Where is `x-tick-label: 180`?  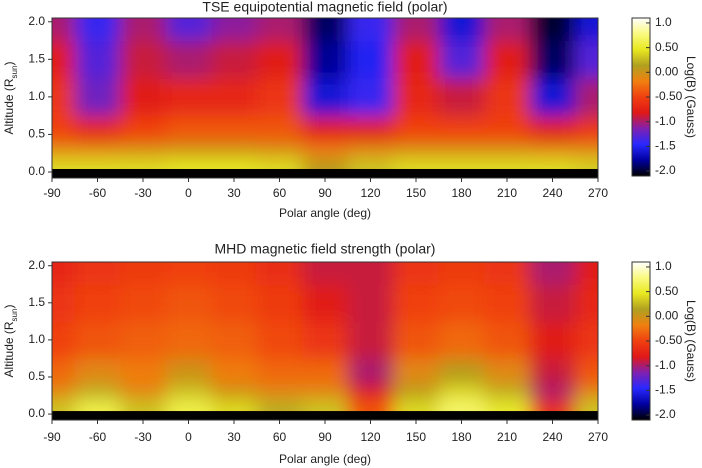
x-tick-label: 180 is located at coordinates (461, 193).